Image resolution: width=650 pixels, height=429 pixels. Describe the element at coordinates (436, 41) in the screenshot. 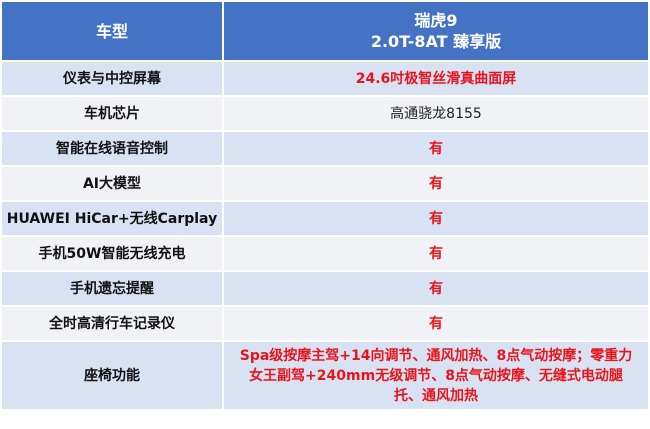

I see `model-trim: 2.0T-8AT 臻享版` at that location.